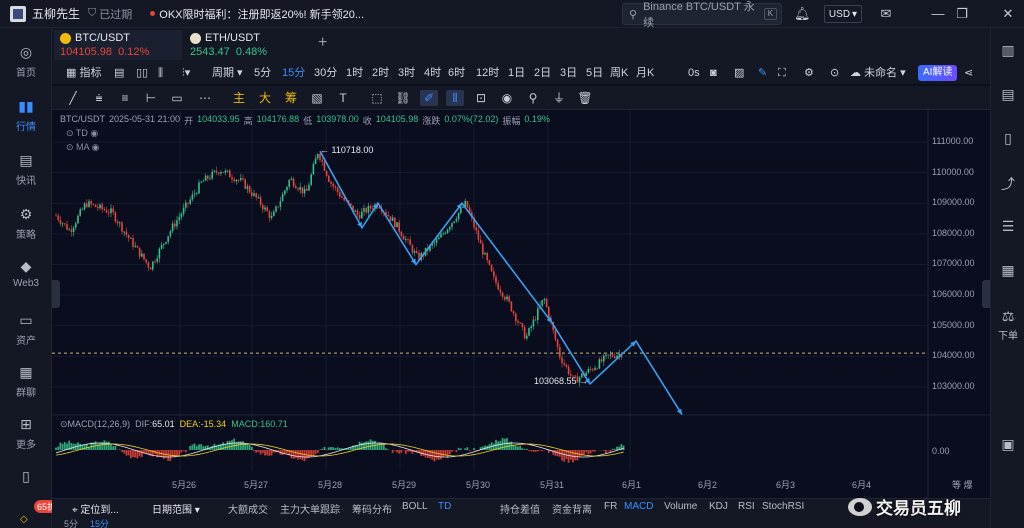 The height and width of the screenshot is (528, 1024). What do you see at coordinates (372, 510) in the screenshot?
I see `indicator-tab-2: 筹码分布` at bounding box center [372, 510].